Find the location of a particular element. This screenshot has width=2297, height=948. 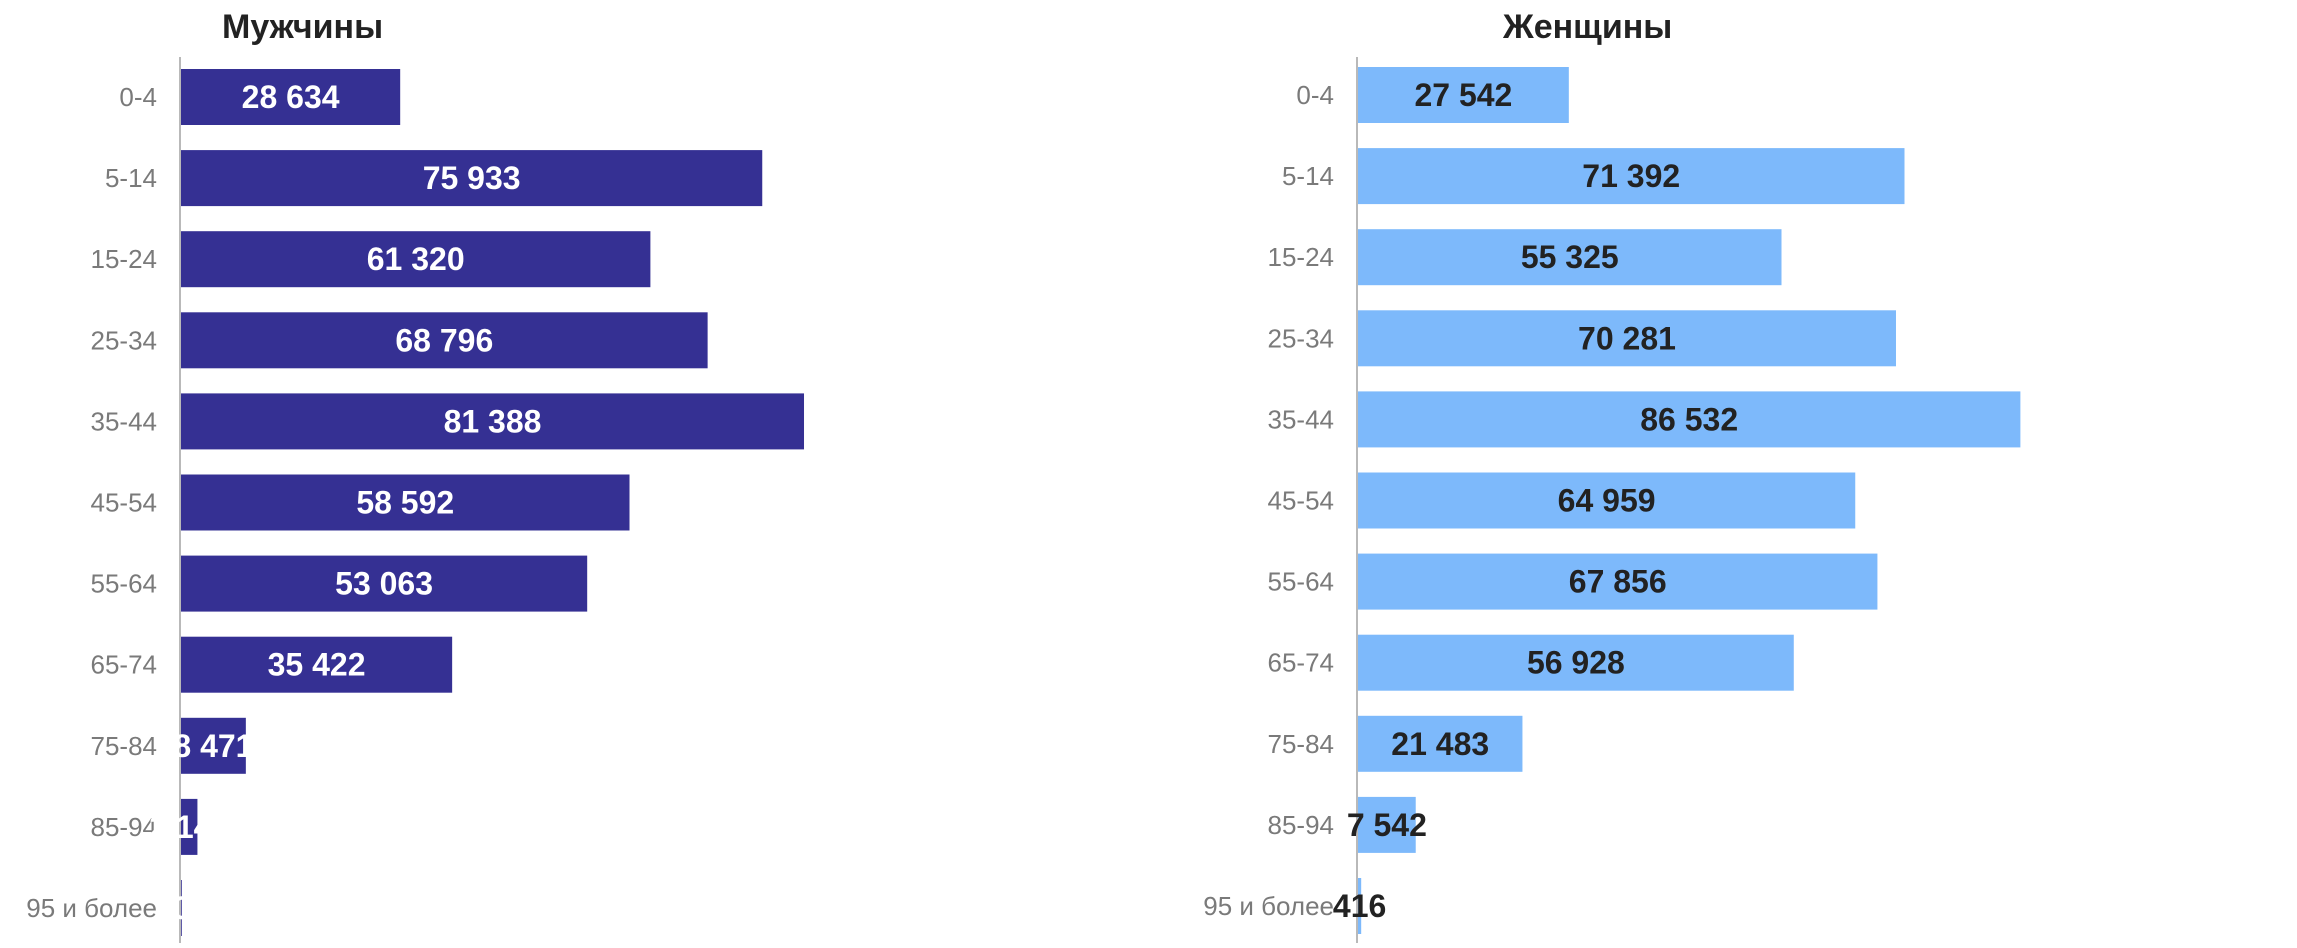

women-category-label: 15-24 is located at coordinates (1301, 257).